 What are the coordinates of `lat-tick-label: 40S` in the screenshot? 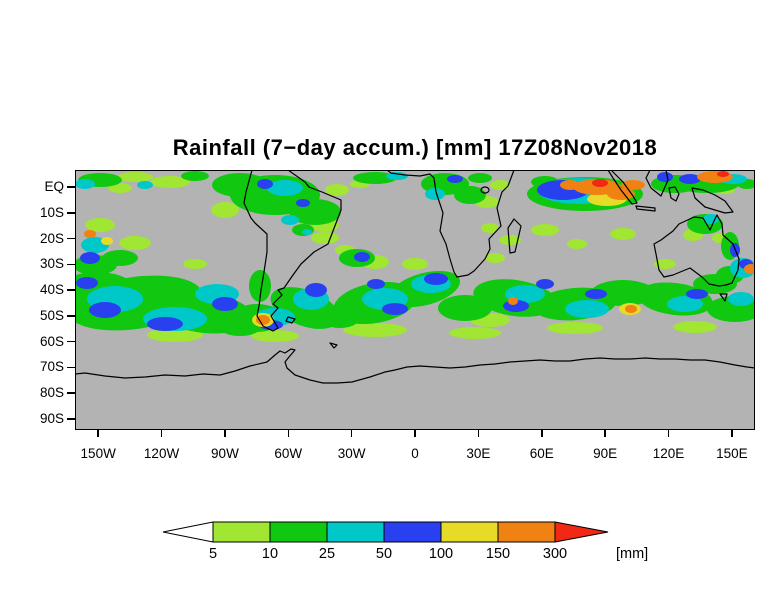 It's located at (51, 290).